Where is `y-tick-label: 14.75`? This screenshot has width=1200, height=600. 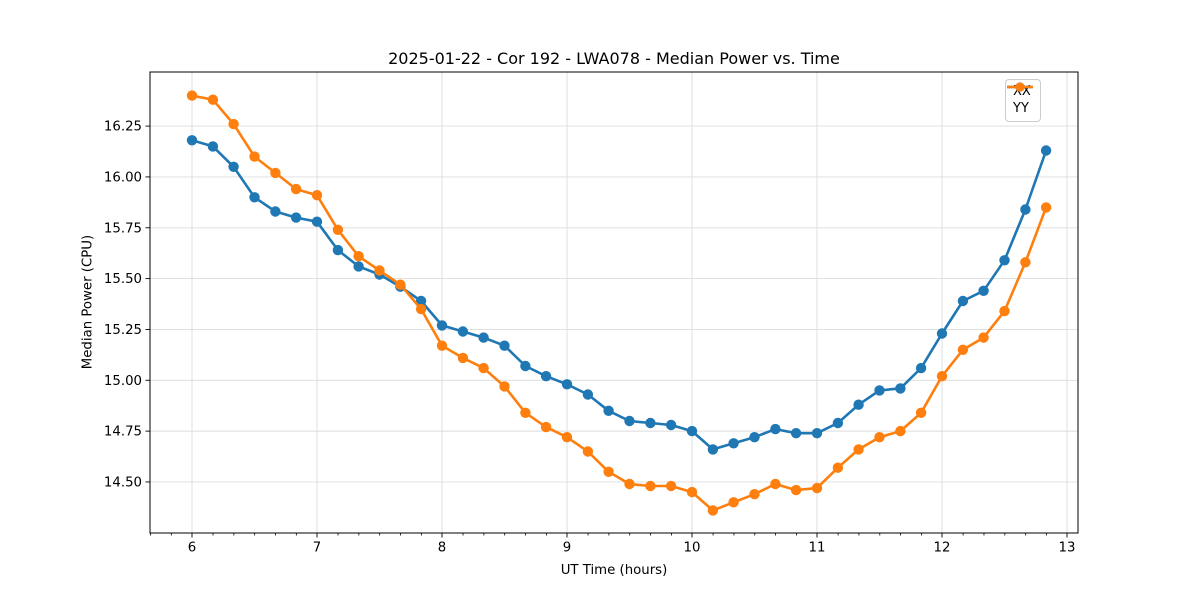 y-tick-label: 14.75 is located at coordinates (123, 432).